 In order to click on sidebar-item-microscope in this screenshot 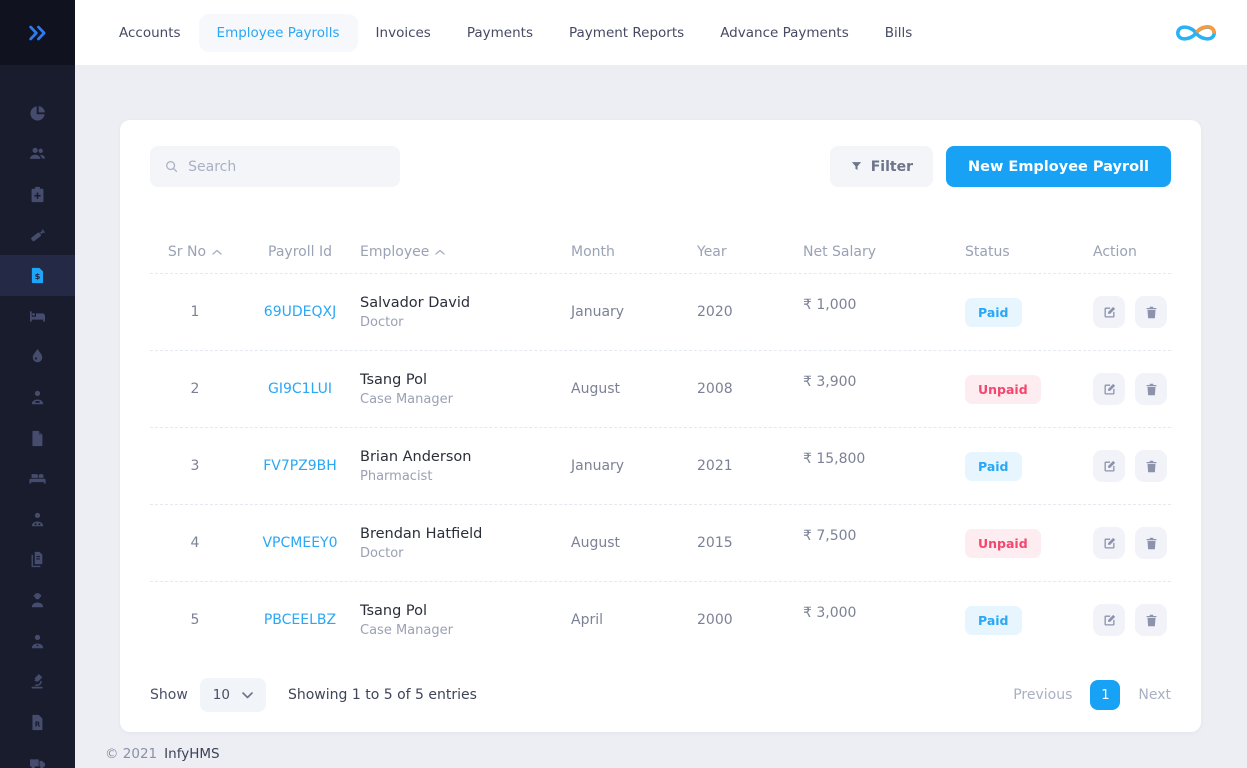, I will do `click(37, 681)`.